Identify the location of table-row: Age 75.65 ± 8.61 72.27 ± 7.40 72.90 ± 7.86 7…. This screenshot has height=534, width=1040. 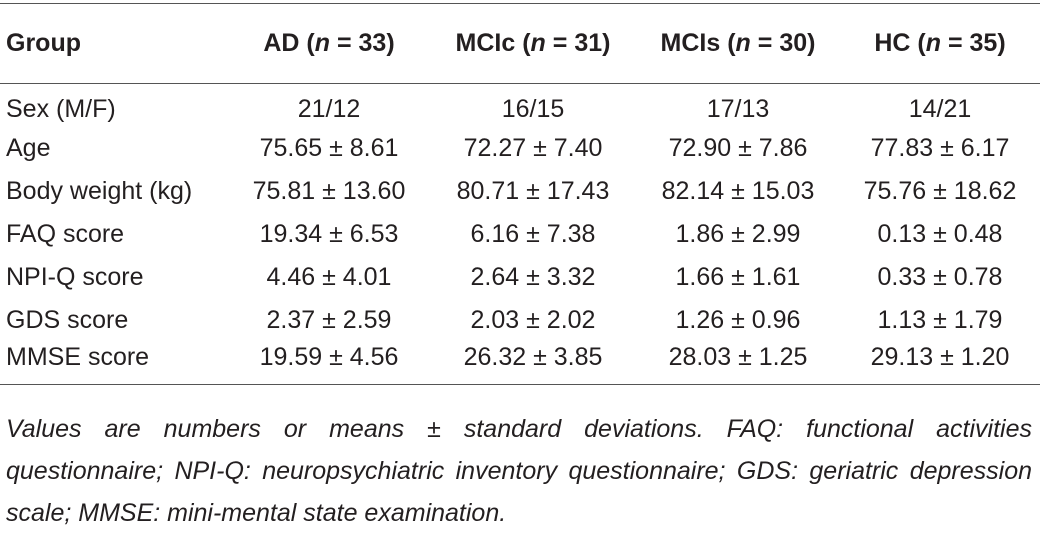
(520, 148).